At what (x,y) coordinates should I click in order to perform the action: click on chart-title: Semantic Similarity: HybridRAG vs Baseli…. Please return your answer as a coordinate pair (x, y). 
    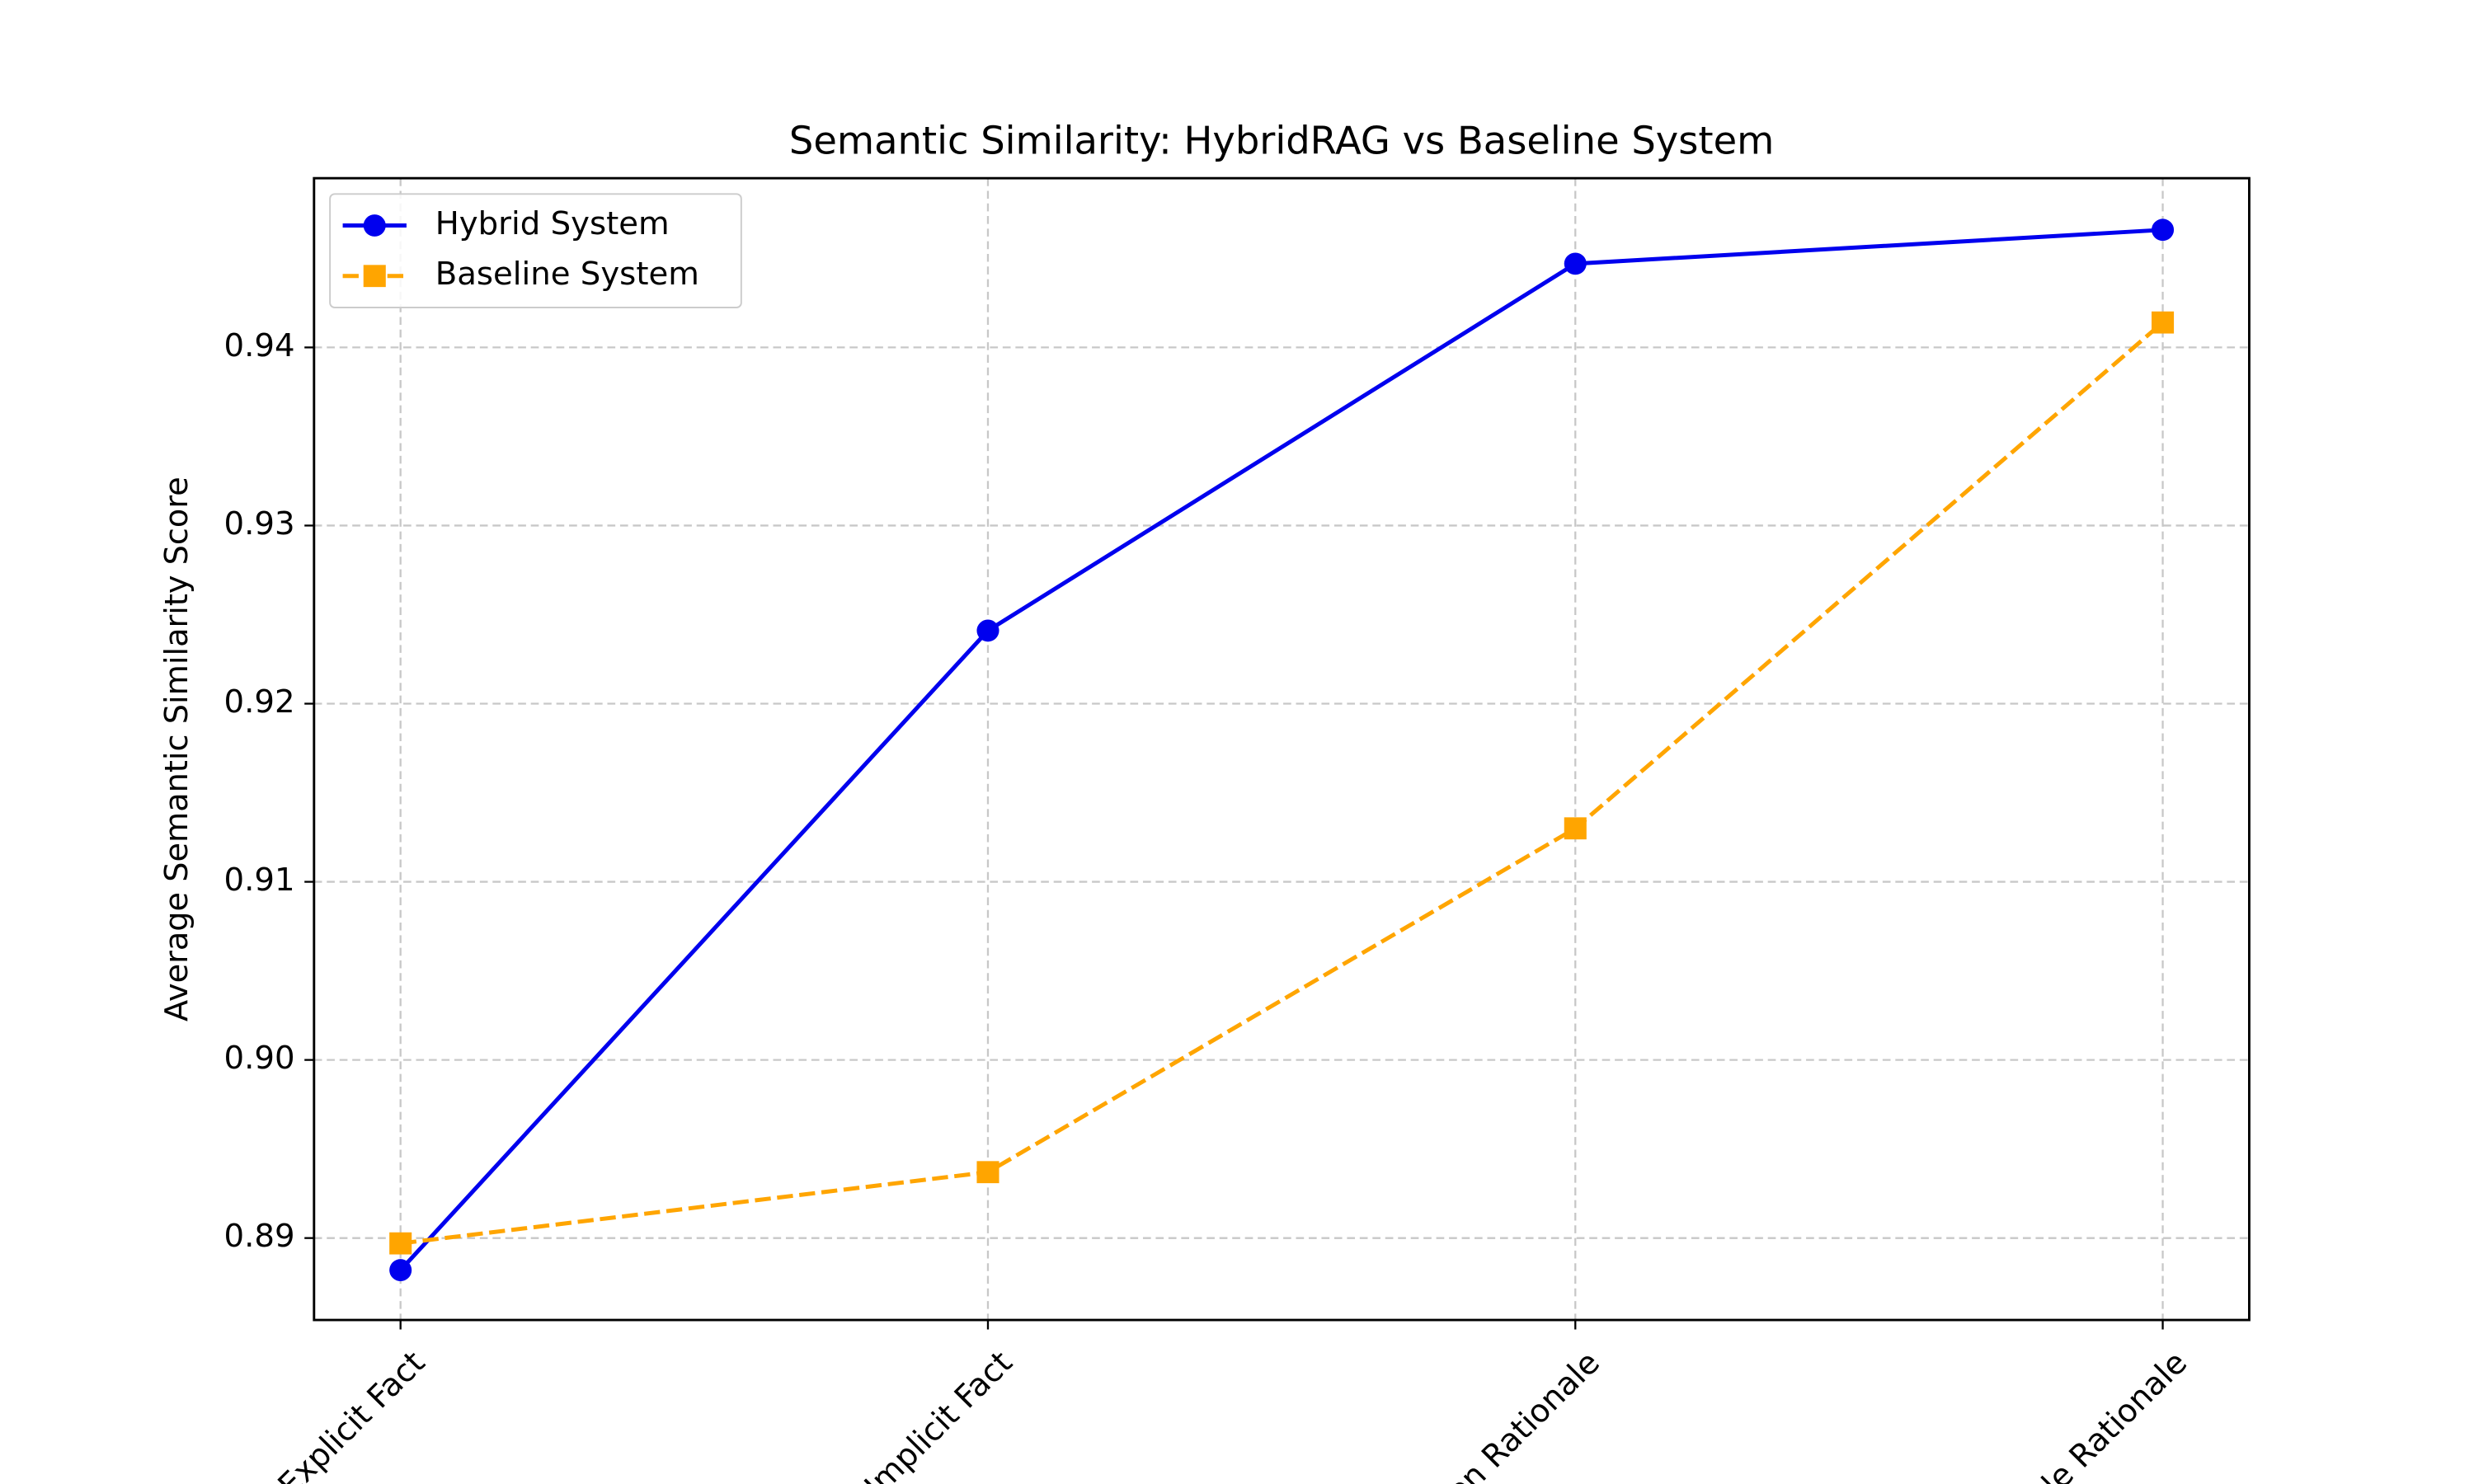
    Looking at the image, I should click on (1281, 141).